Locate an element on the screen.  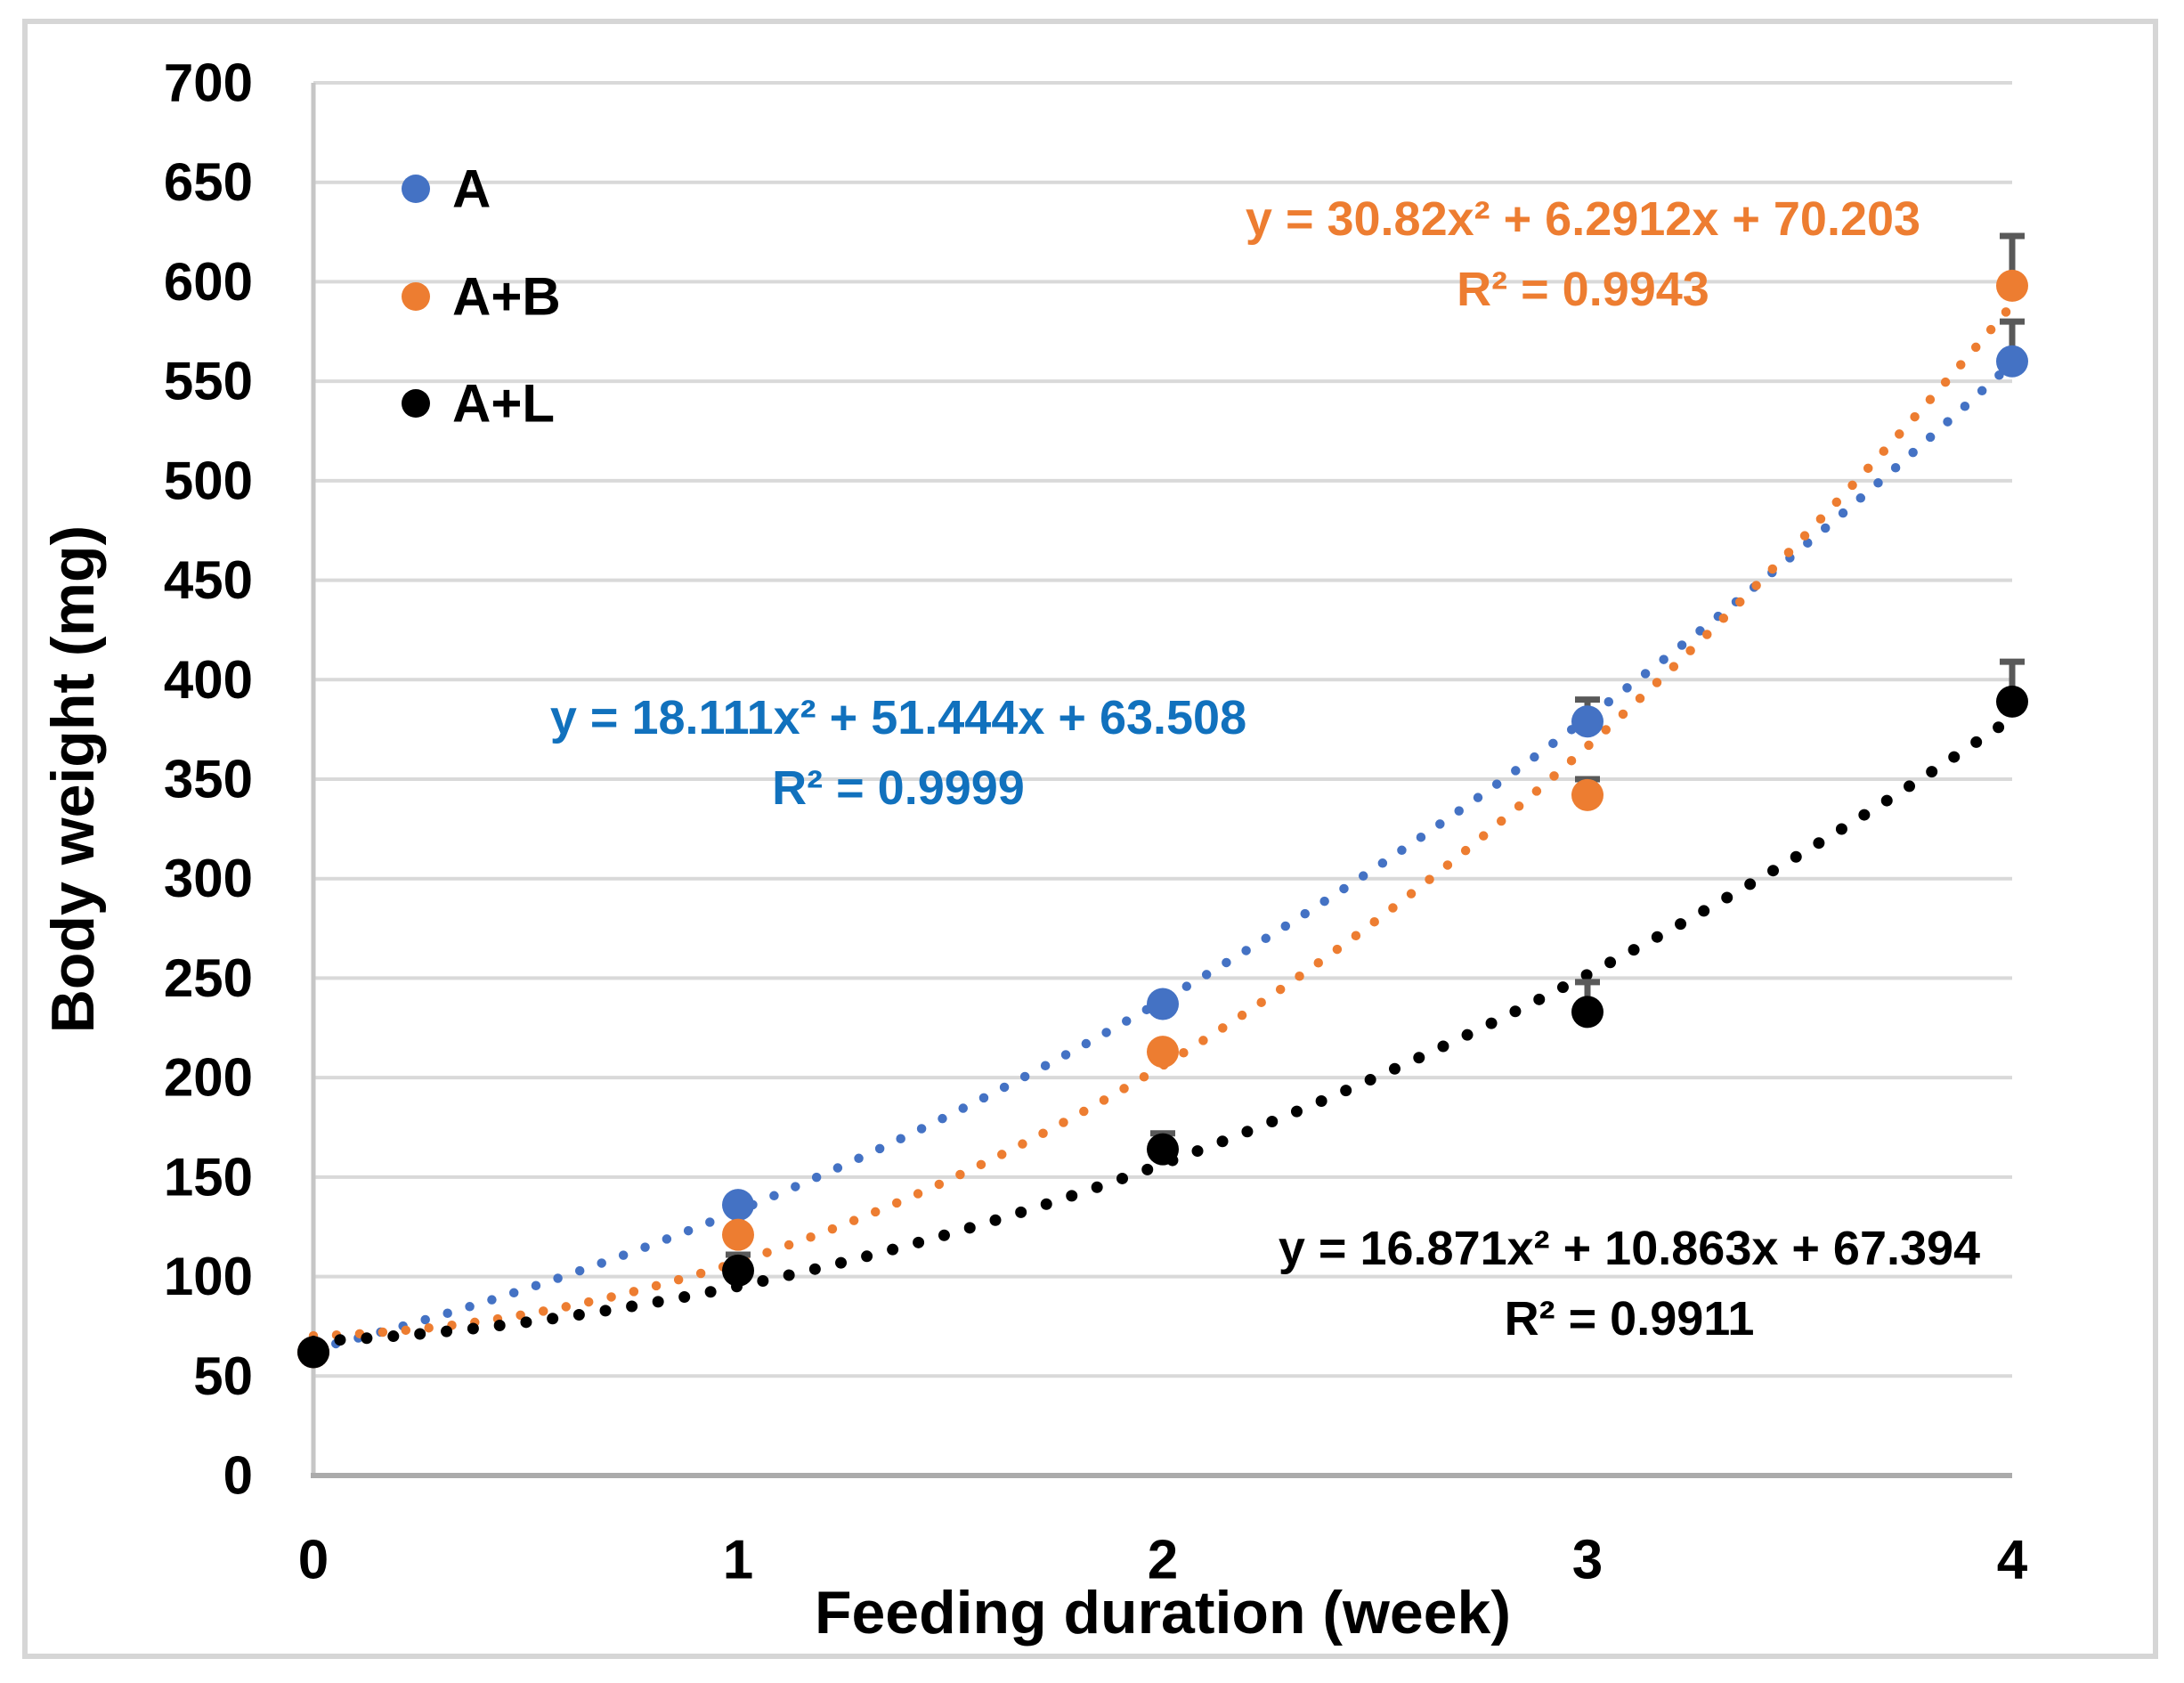
y-tick-label: 550 is located at coordinates (208, 381).